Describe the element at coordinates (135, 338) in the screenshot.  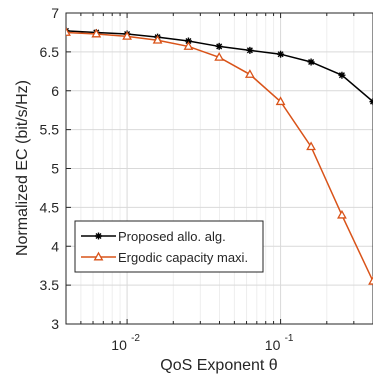
I see `x-tick-label-exponent: -2` at that location.